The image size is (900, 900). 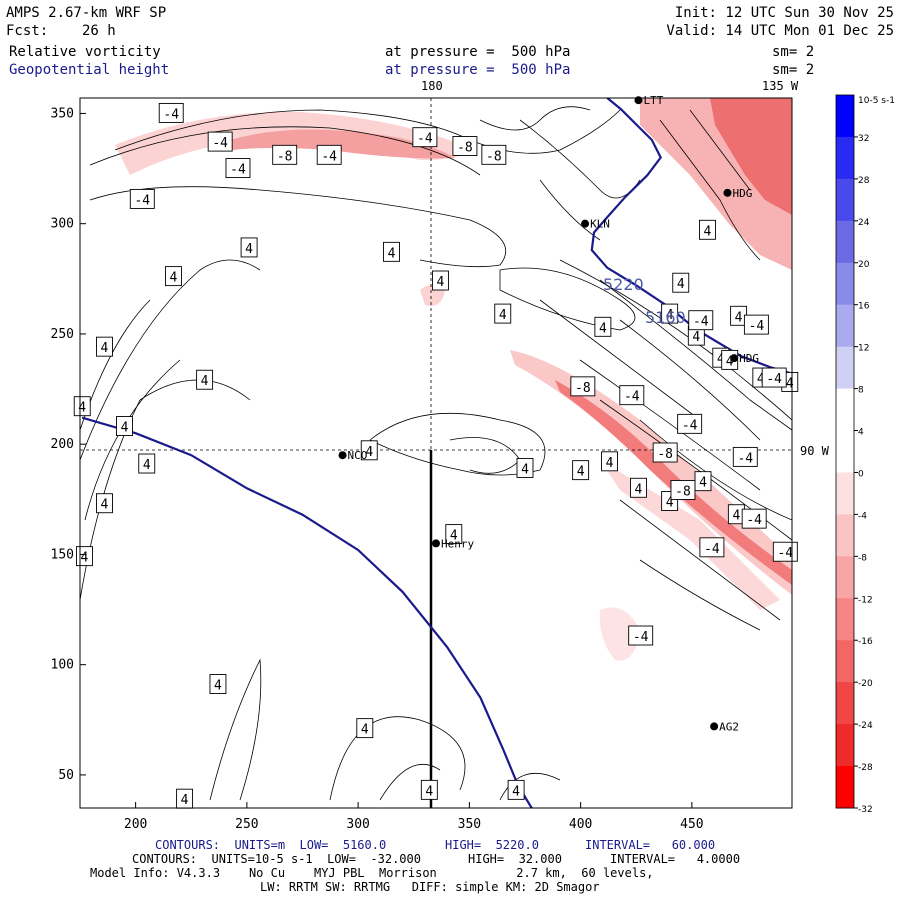 I want to click on colorbar-frame, so click(x=845, y=451).